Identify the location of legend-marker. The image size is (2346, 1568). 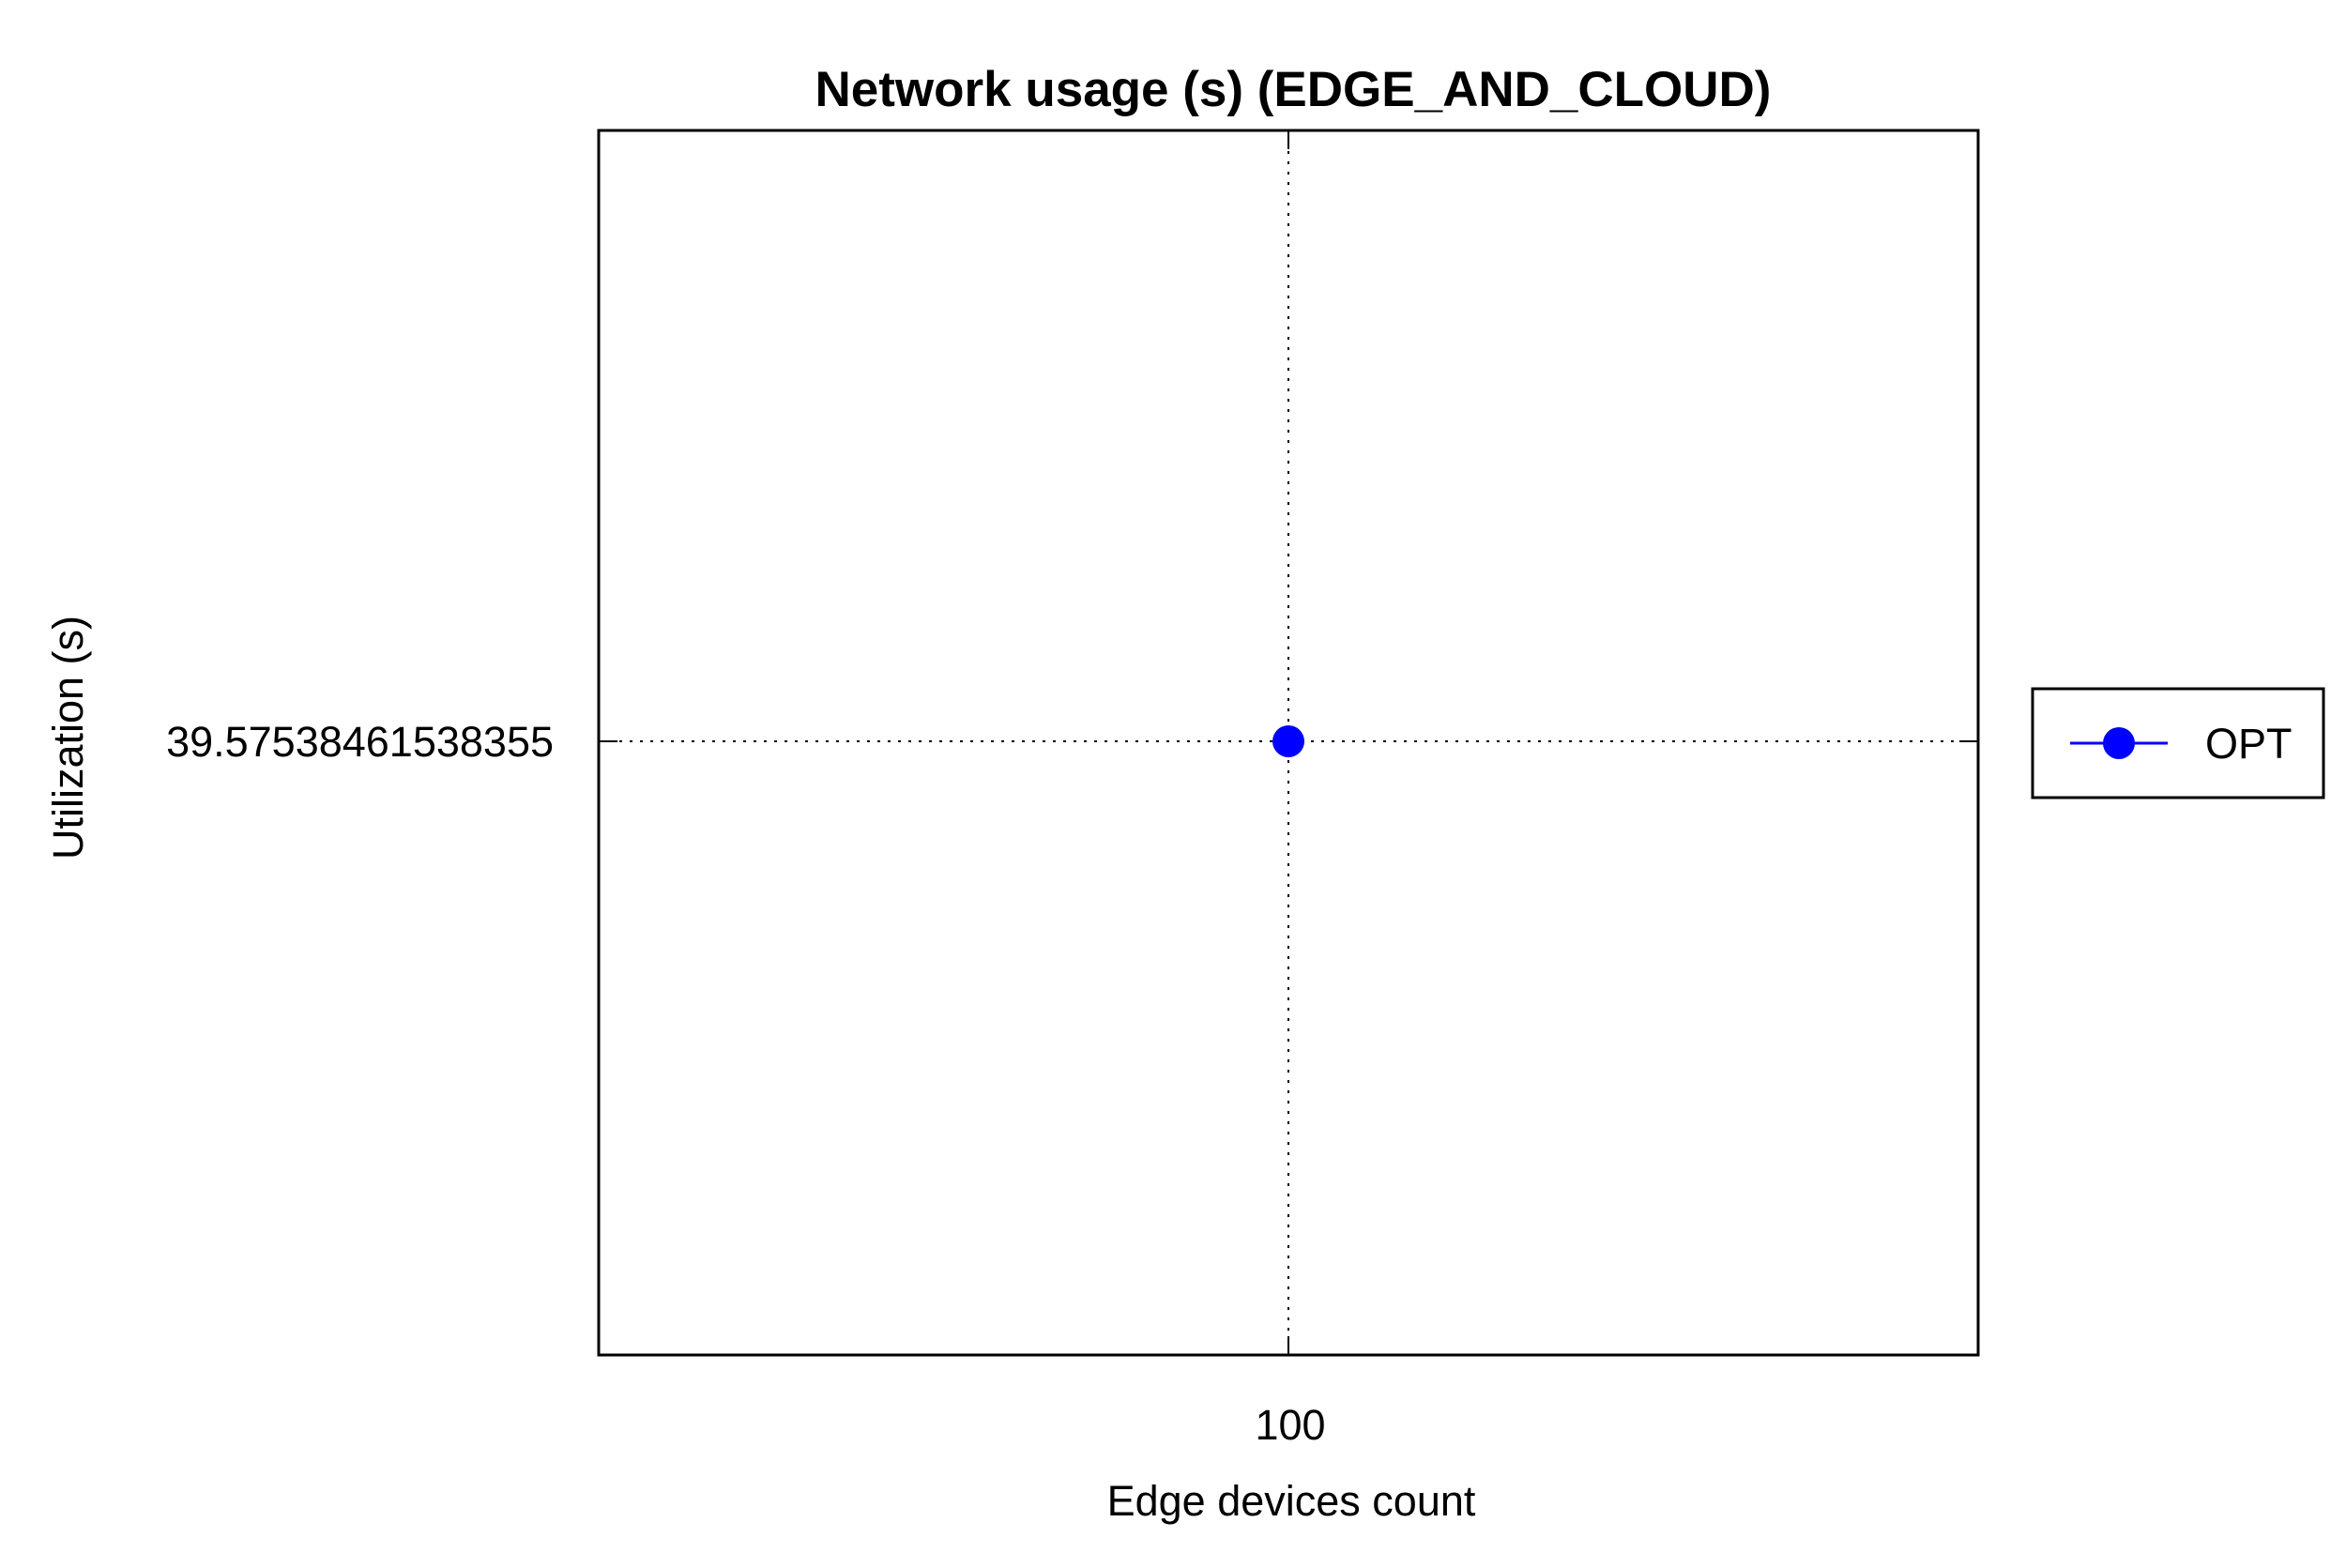
(2119, 743).